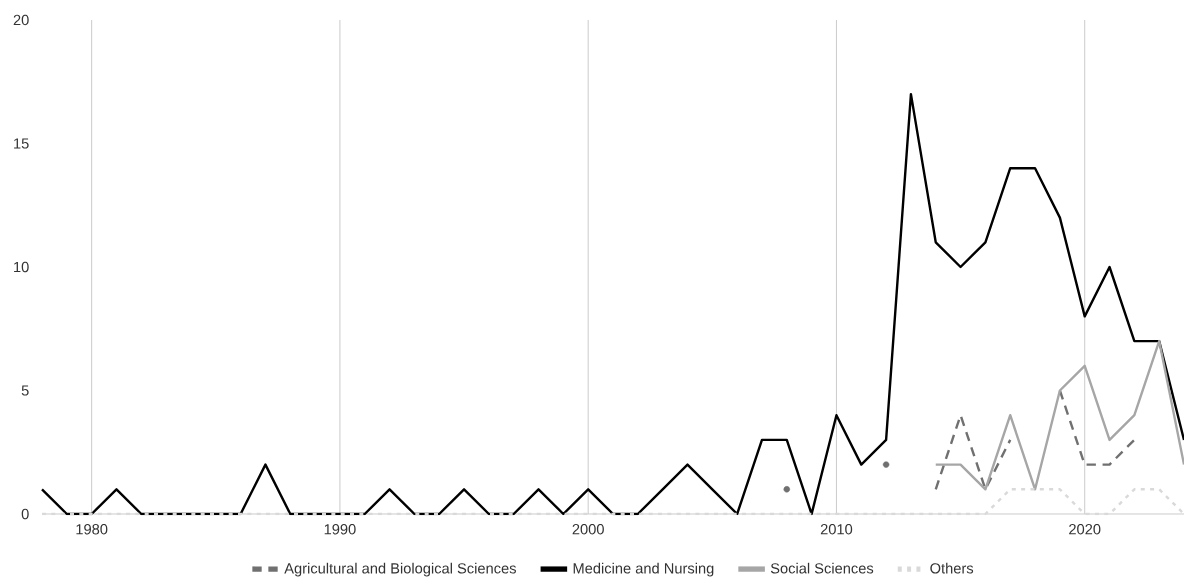 The width and height of the screenshot is (1184, 585). Describe the element at coordinates (588, 529) in the screenshot. I see `x-tick-label: 2000` at that location.